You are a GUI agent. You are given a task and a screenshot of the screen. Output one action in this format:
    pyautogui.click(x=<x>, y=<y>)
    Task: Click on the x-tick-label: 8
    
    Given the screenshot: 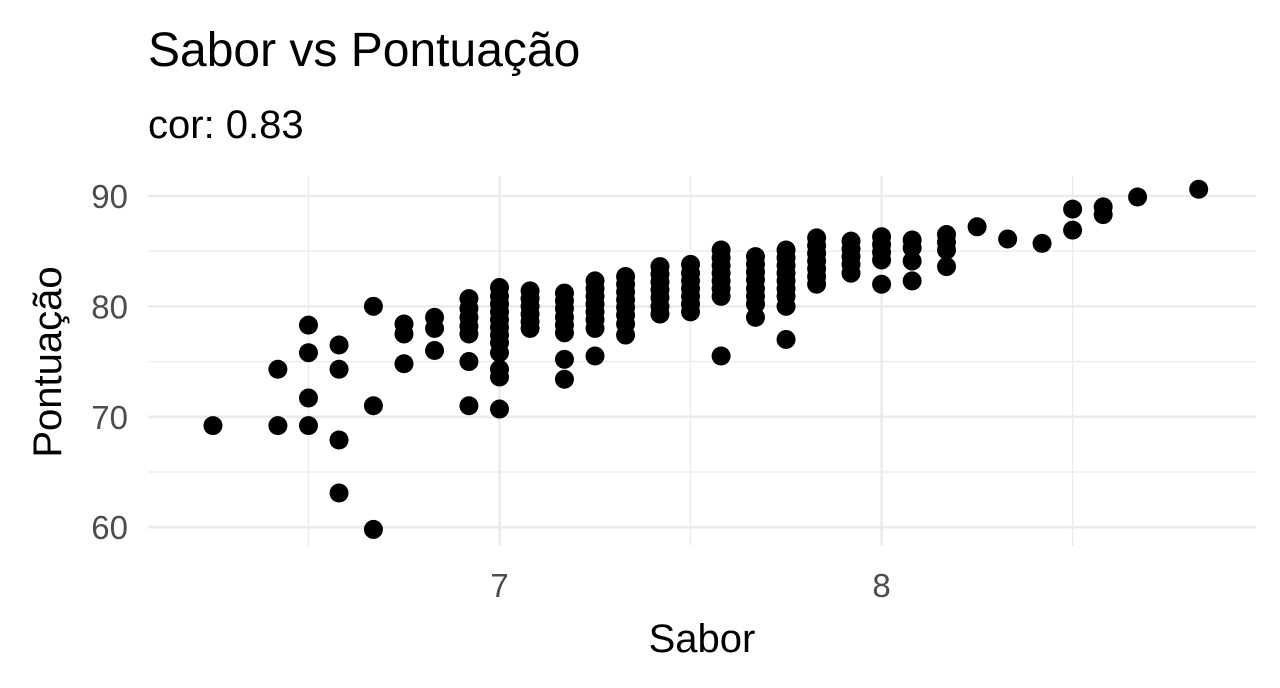 What is the action you would take?
    pyautogui.click(x=881, y=585)
    